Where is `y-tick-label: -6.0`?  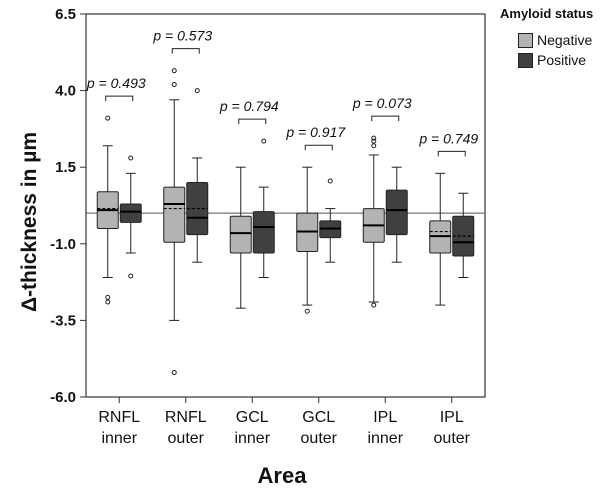 y-tick-label: -6.0 is located at coordinates (63, 397).